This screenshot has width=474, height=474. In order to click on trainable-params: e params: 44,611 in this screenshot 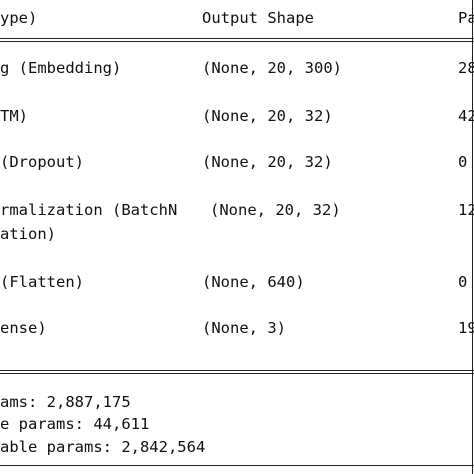, I will do `click(75, 424)`.